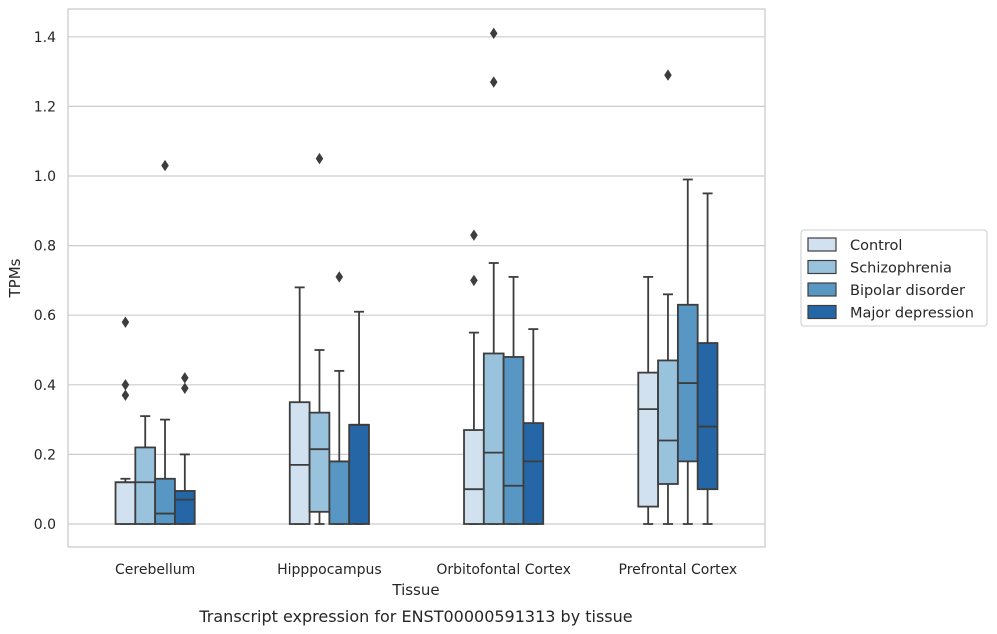 The width and height of the screenshot is (997, 634). I want to click on legend-item: Control, so click(854, 245).